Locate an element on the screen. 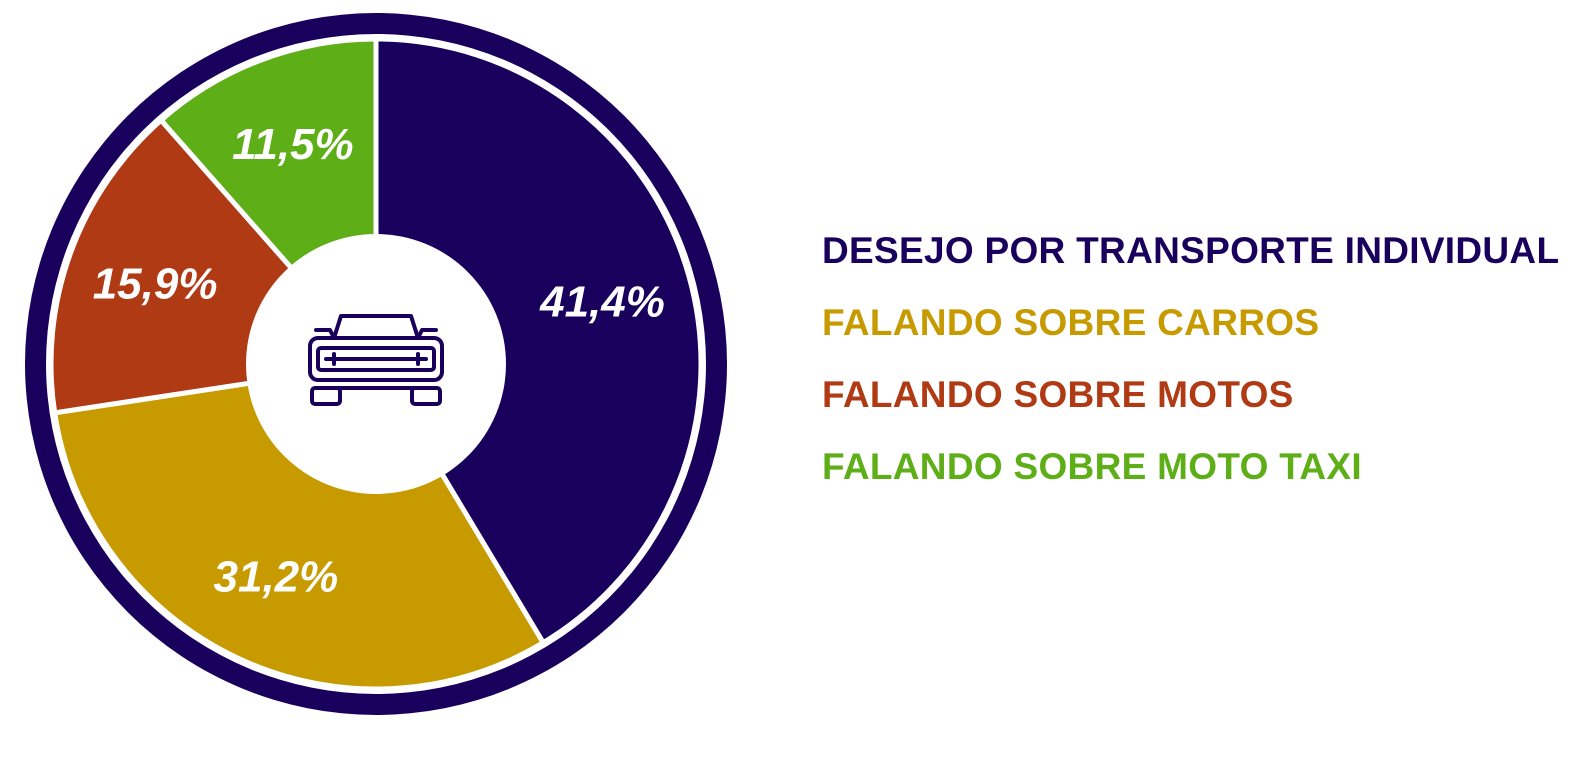 This screenshot has height=779, width=1583. slice-value-label: 41,4% is located at coordinates (602, 301).